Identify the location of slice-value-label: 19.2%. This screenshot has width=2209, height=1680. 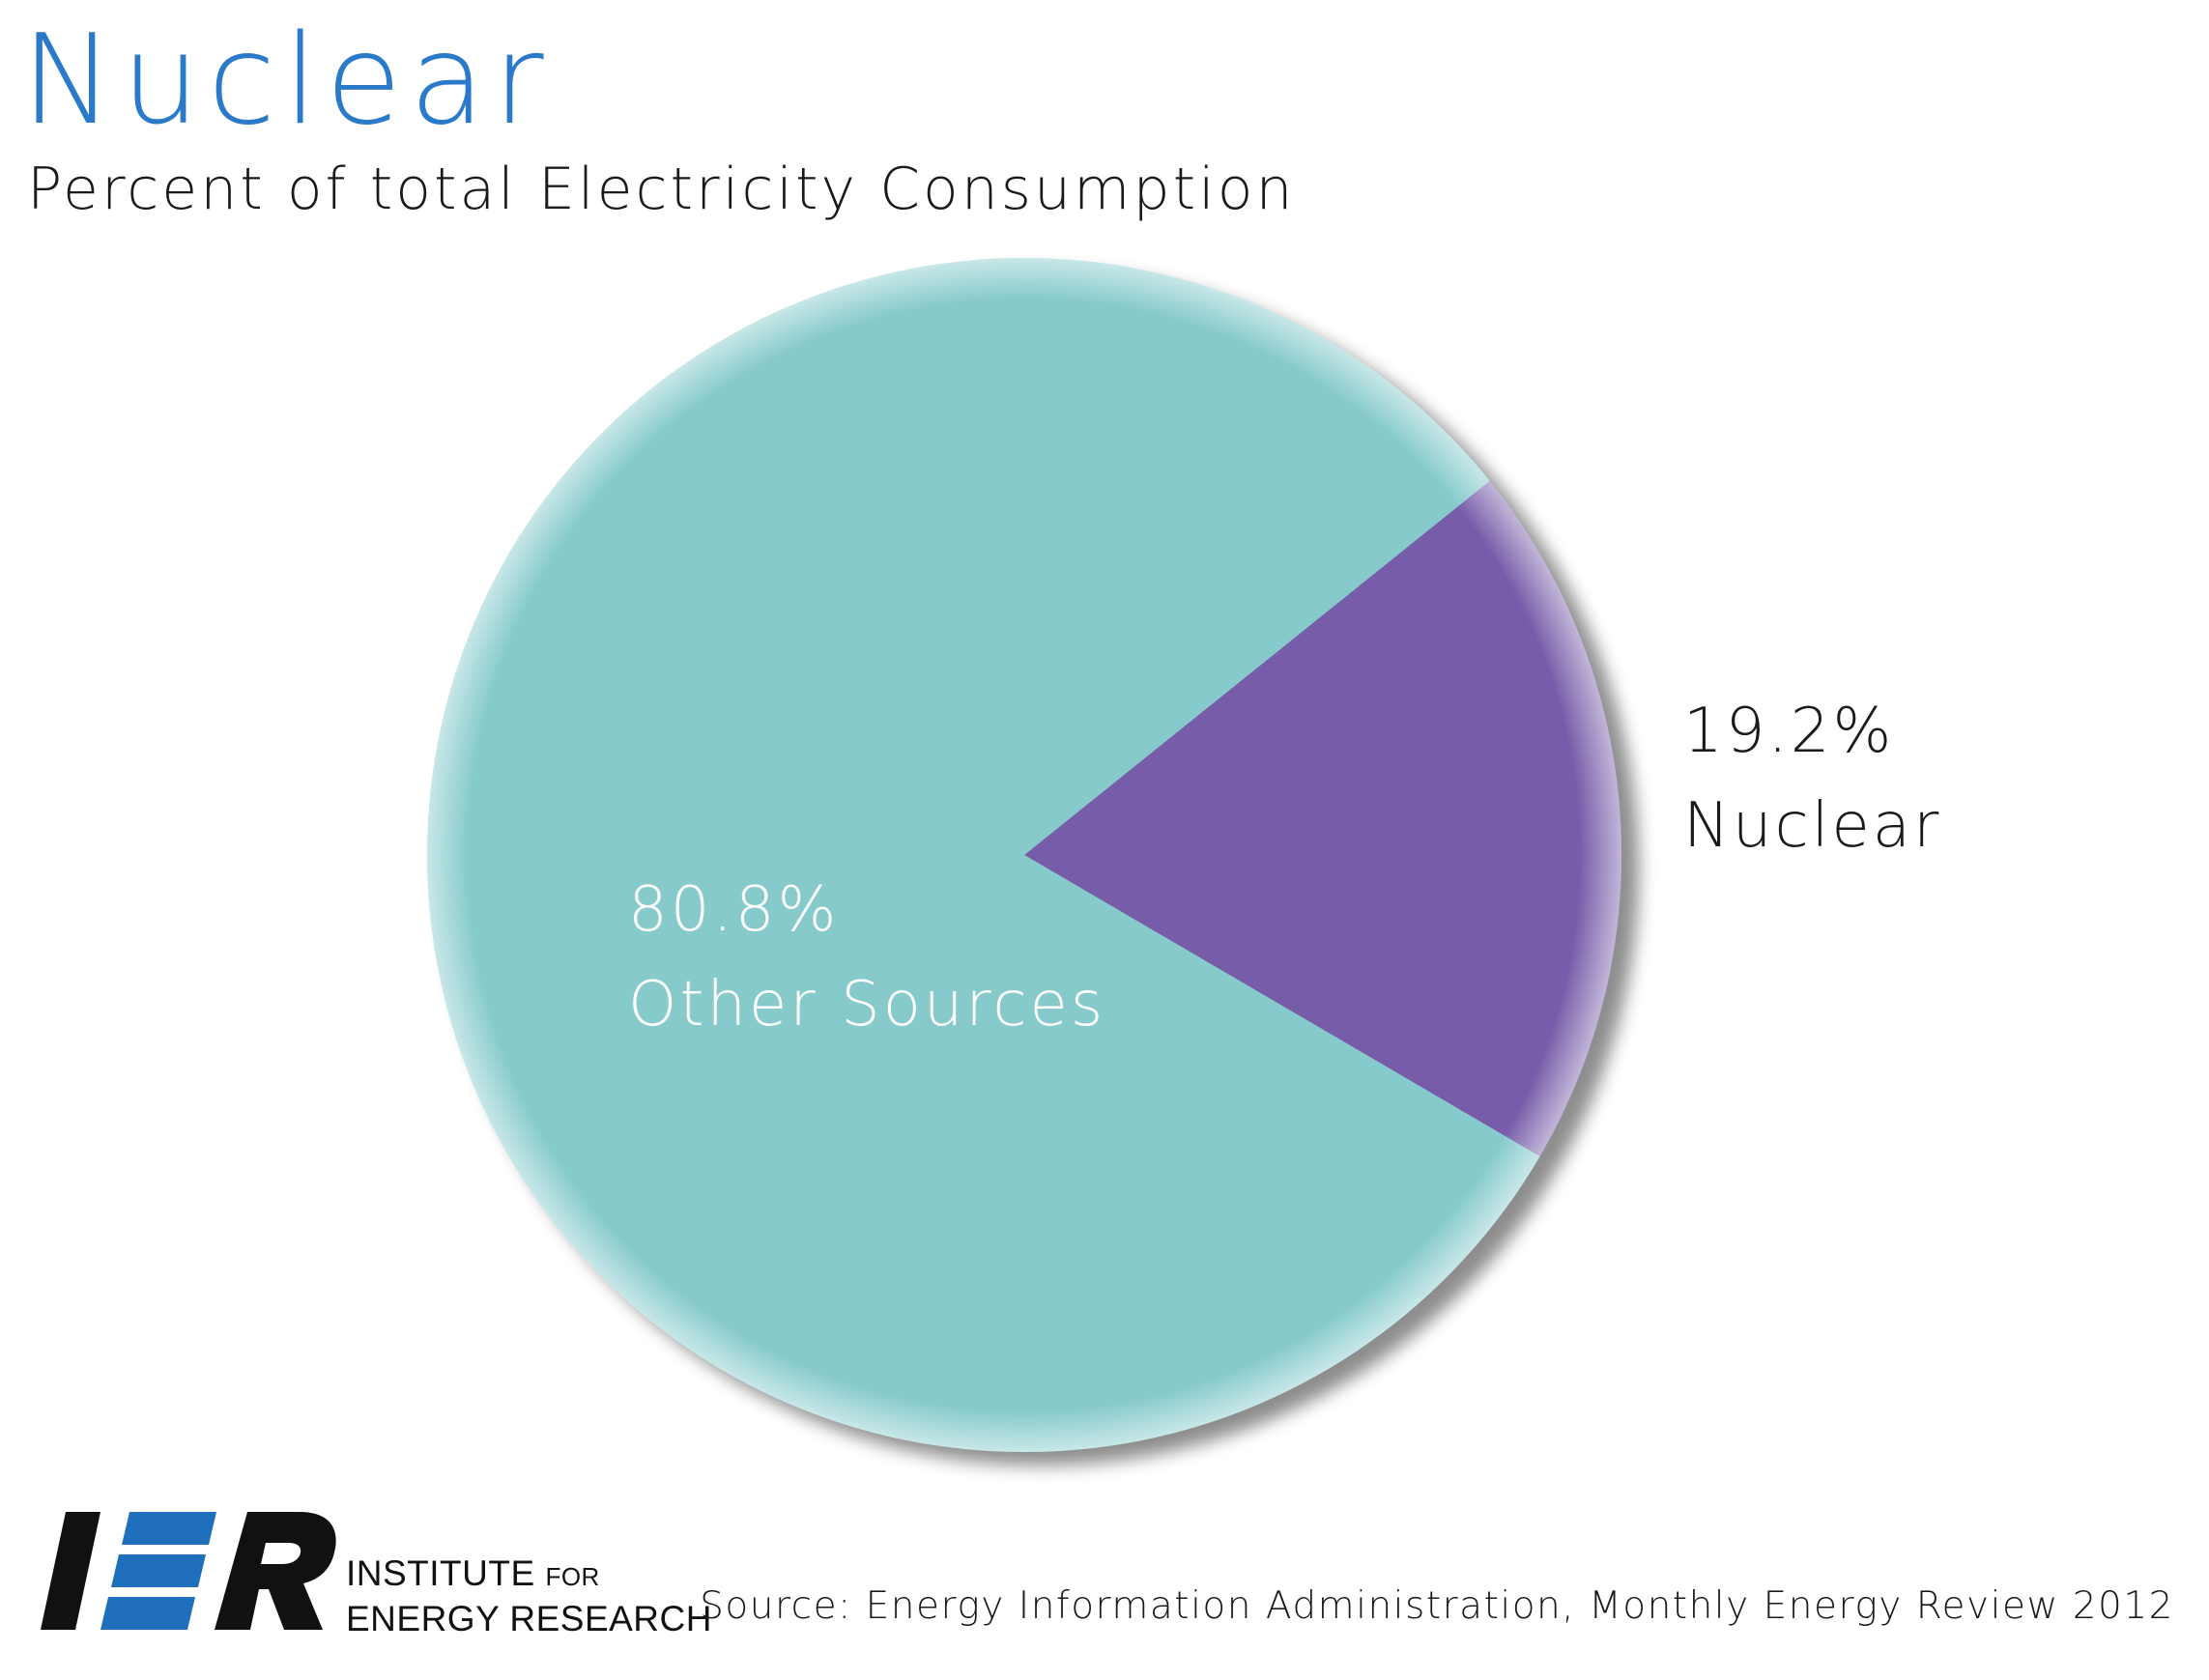
(1789, 732).